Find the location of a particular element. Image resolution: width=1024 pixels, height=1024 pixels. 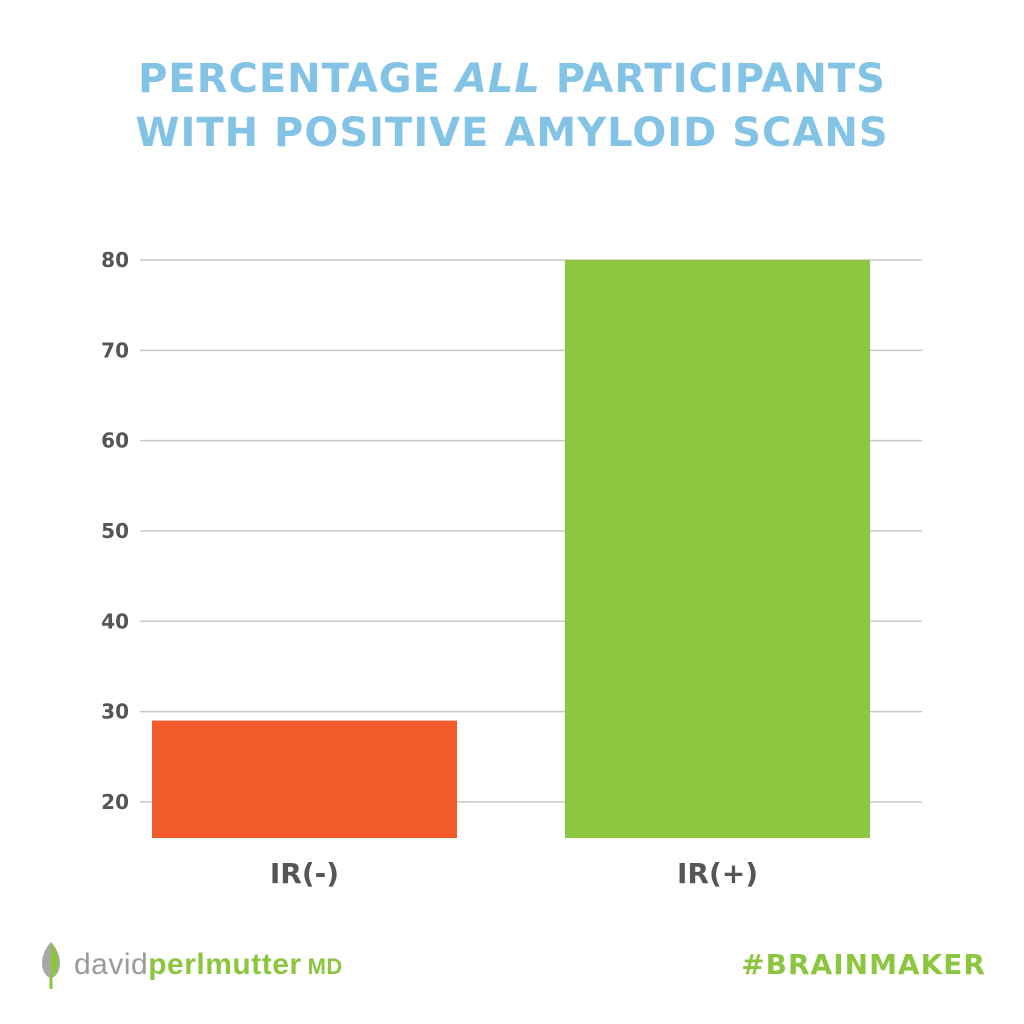

x-category-label: IR(+) is located at coordinates (717, 873).